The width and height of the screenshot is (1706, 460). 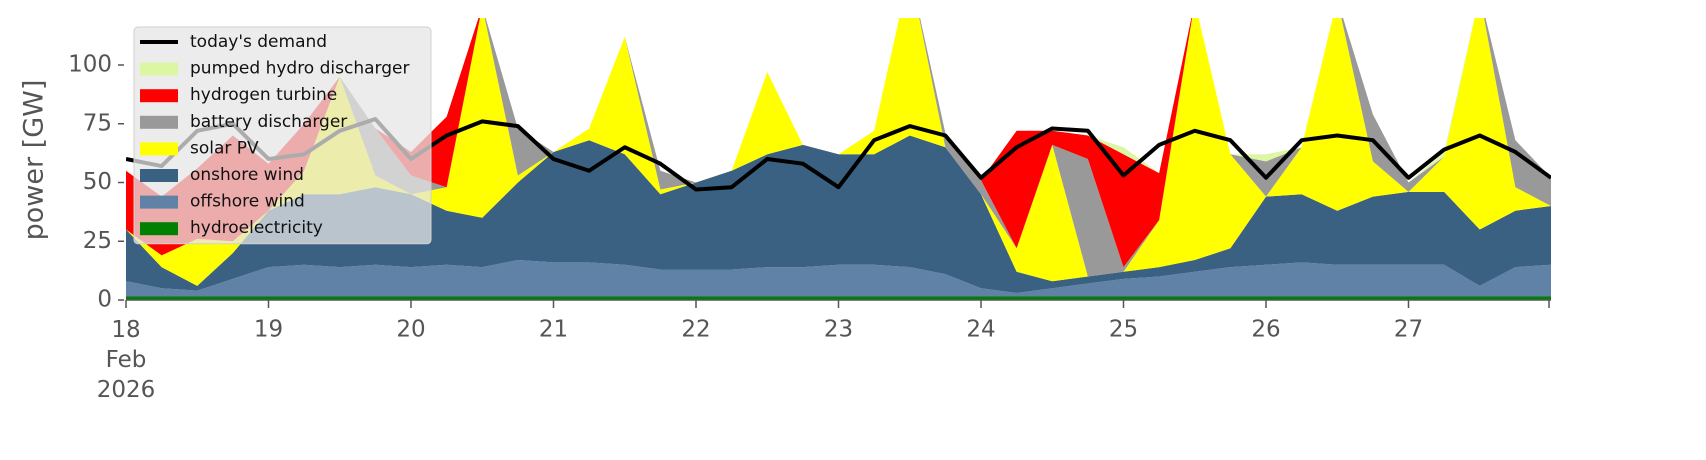 What do you see at coordinates (258, 42) in the screenshot?
I see `legend-label: today's demand` at bounding box center [258, 42].